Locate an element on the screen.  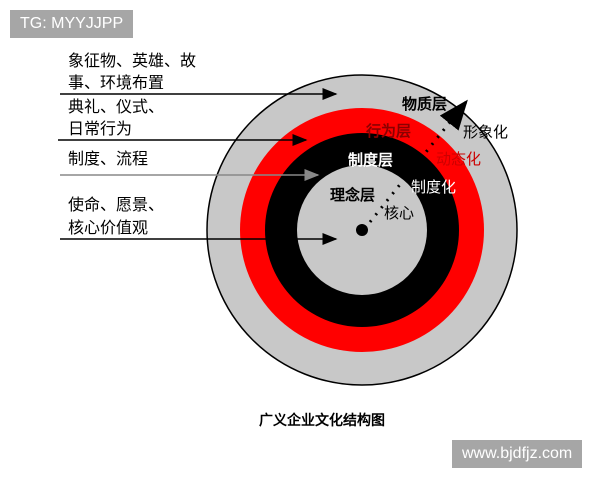
layer-system: 制度层 is located at coordinates (370, 160).